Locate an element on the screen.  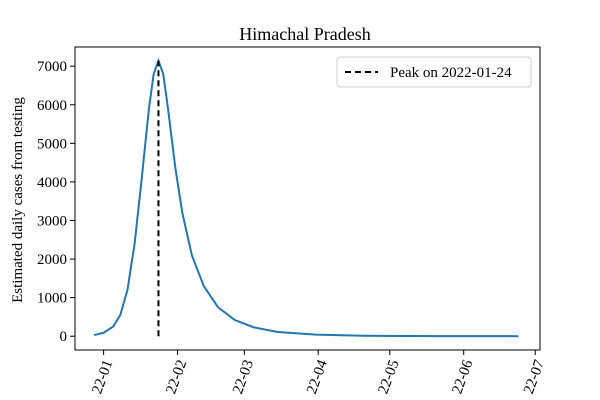
y-tick-label: 7000 is located at coordinates (52, 67).